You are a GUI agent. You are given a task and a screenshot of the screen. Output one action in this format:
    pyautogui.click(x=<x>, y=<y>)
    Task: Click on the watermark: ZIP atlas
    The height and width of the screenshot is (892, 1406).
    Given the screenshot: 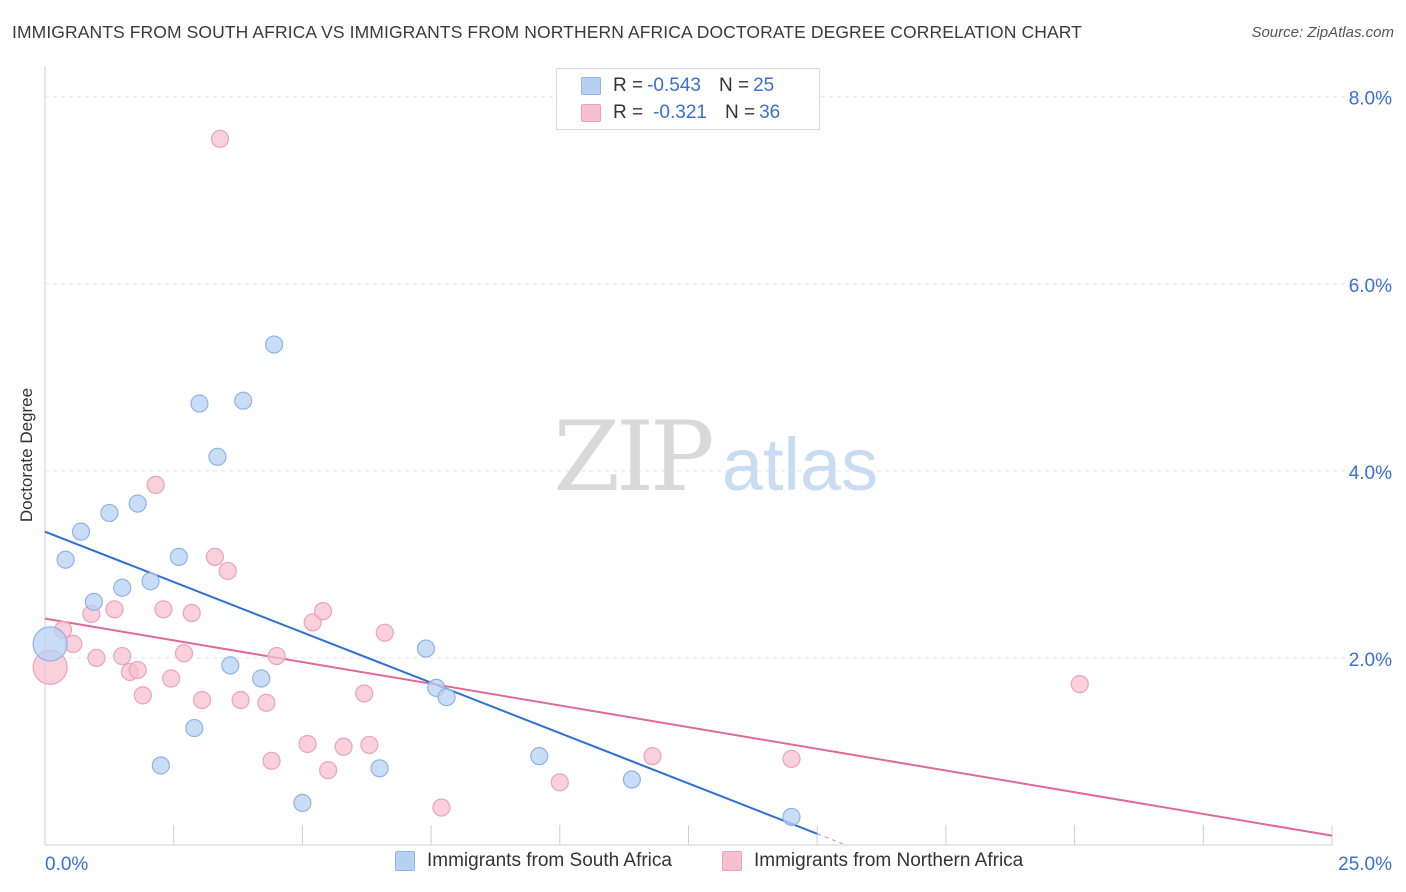 What is the action you would take?
    pyautogui.click(x=715, y=457)
    